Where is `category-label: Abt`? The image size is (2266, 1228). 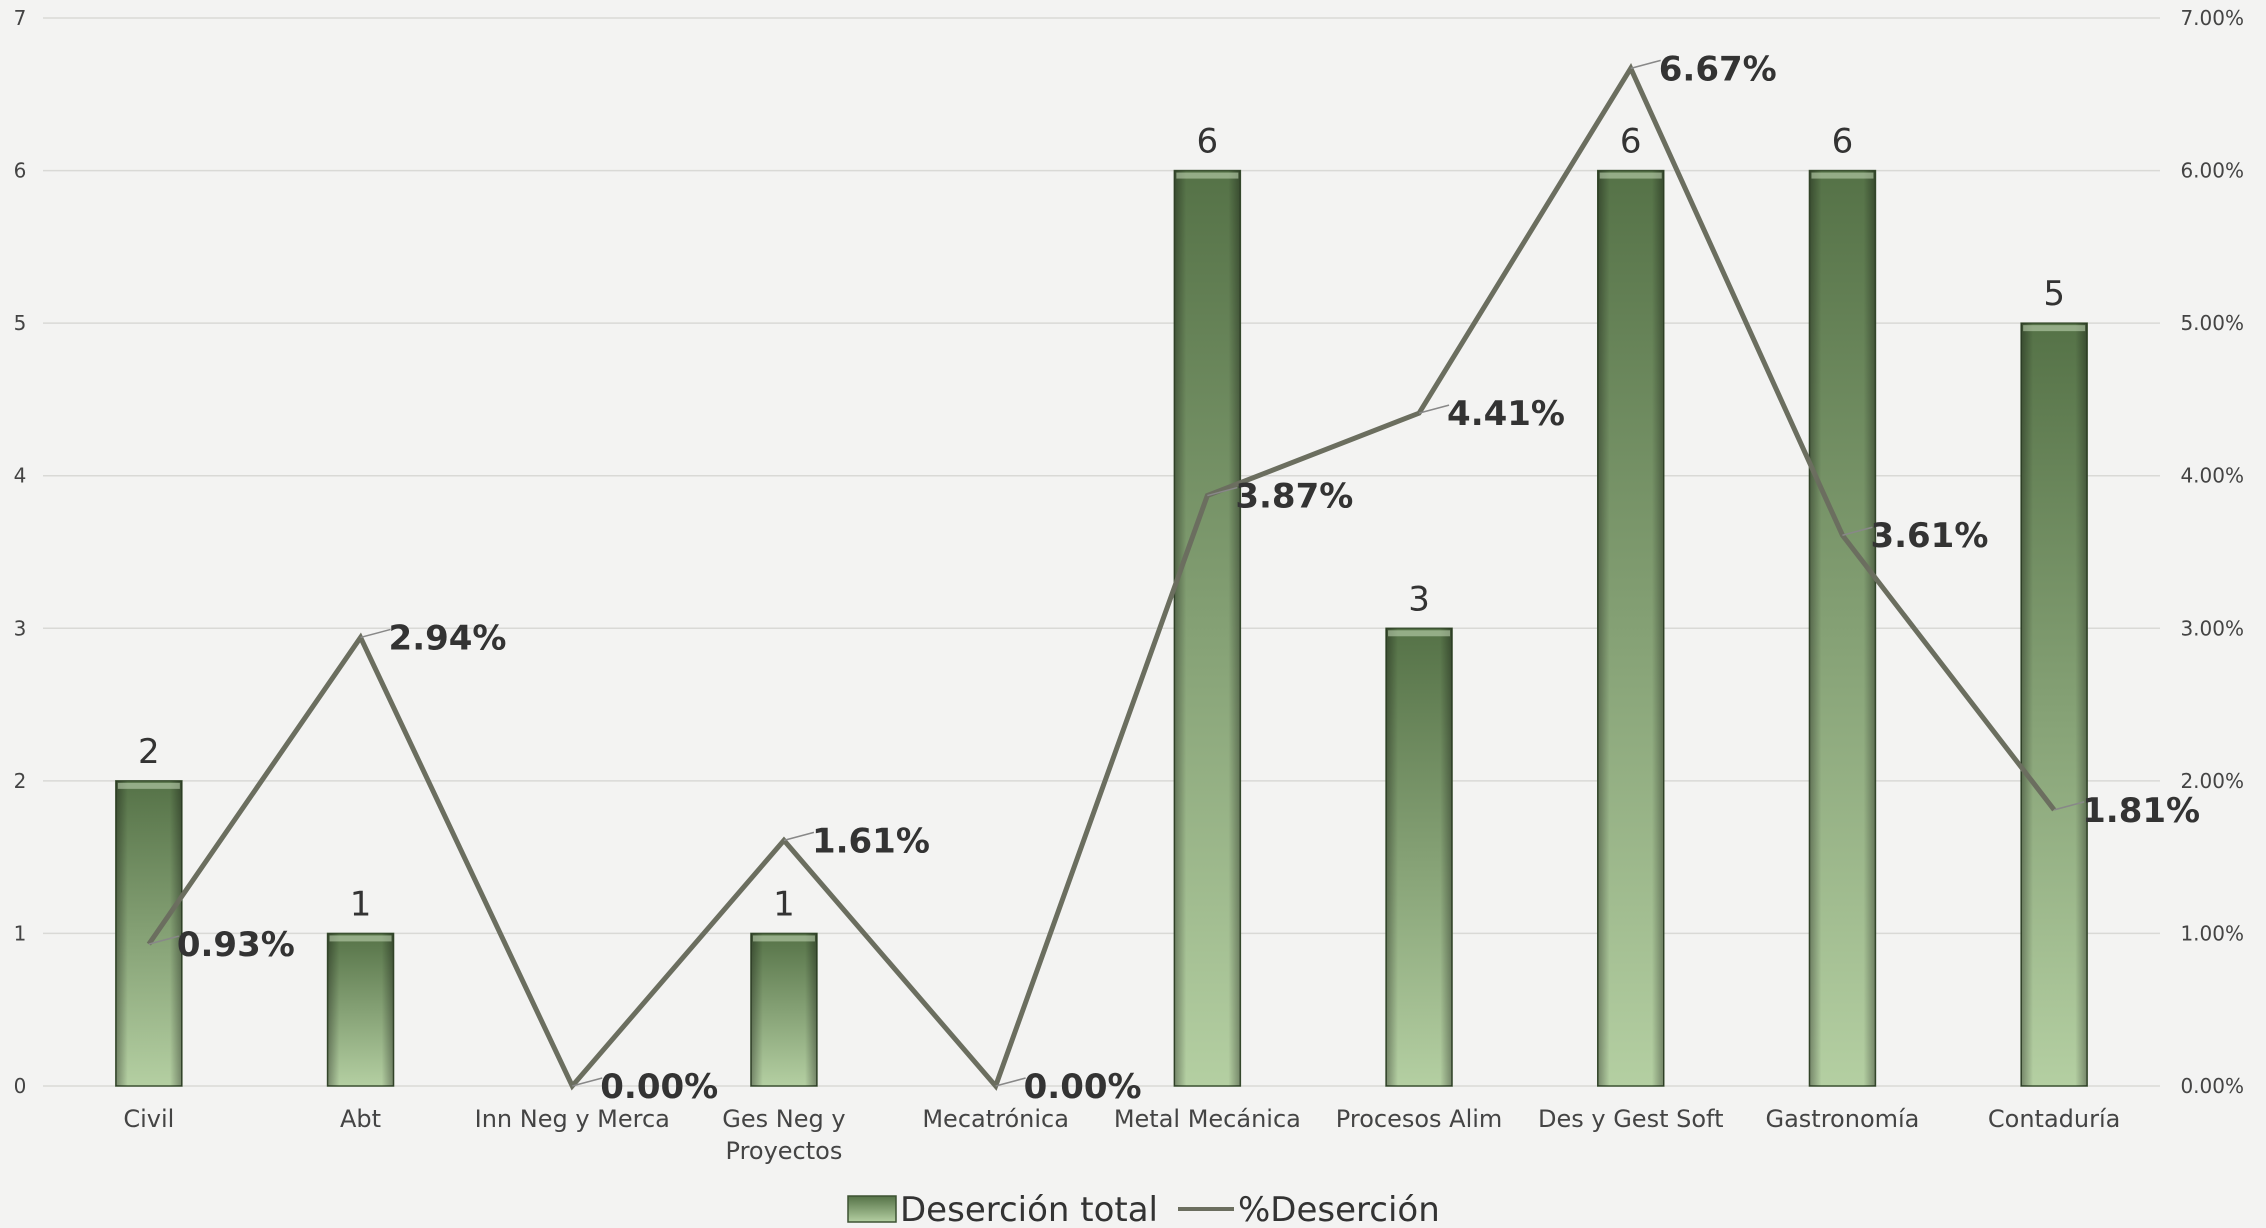 category-label: Abt is located at coordinates (360, 1119).